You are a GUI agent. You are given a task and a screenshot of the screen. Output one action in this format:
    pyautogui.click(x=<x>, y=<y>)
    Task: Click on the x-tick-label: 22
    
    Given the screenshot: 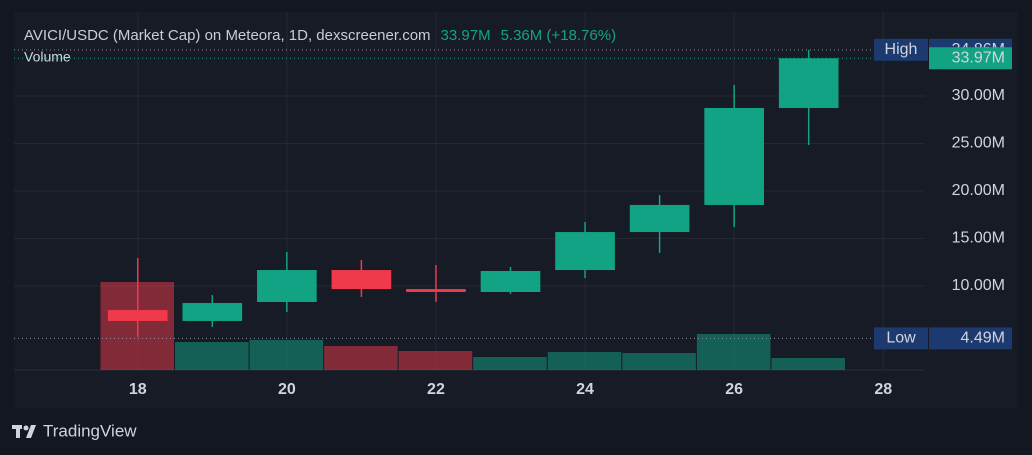 What is the action you would take?
    pyautogui.click(x=436, y=389)
    